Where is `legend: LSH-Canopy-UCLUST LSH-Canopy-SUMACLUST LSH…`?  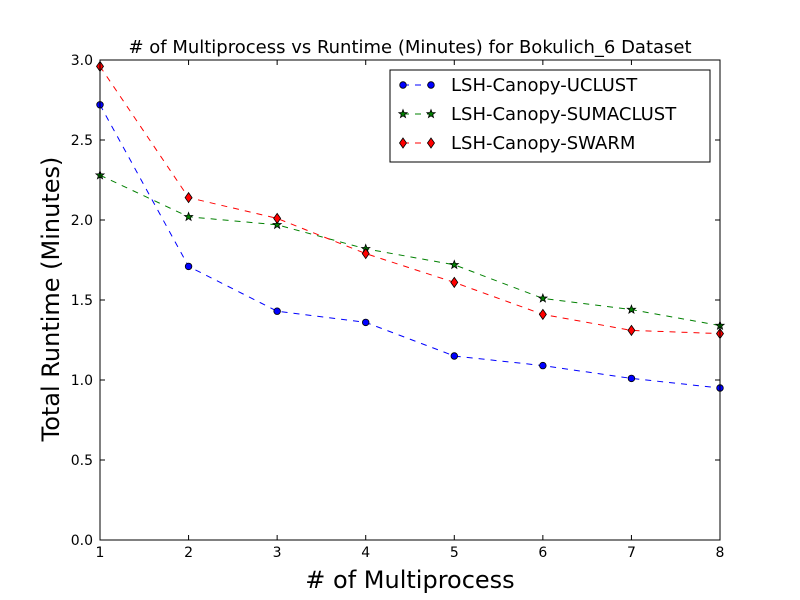
legend: LSH-Canopy-UCLUST LSH-Canopy-SUMACLUST LSH… is located at coordinates (550, 116).